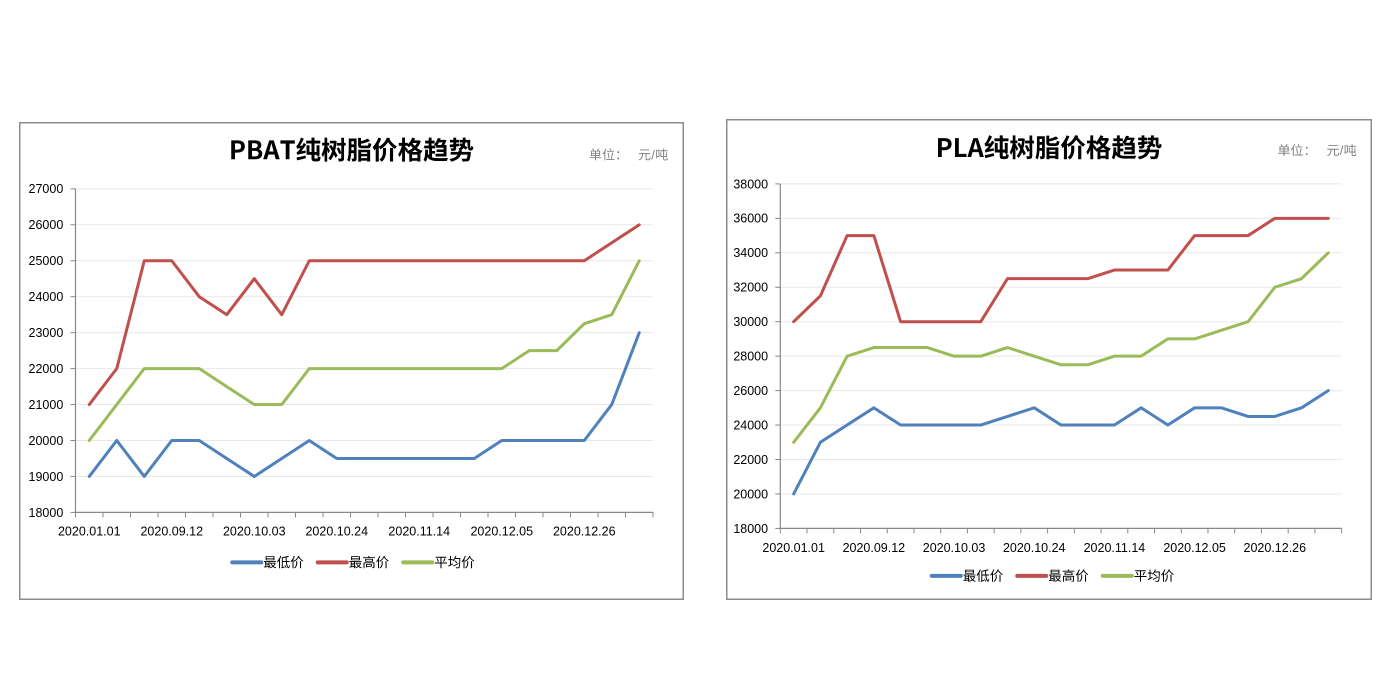 The height and width of the screenshot is (700, 1400). I want to click on svg-text: 34000, so click(750, 253).